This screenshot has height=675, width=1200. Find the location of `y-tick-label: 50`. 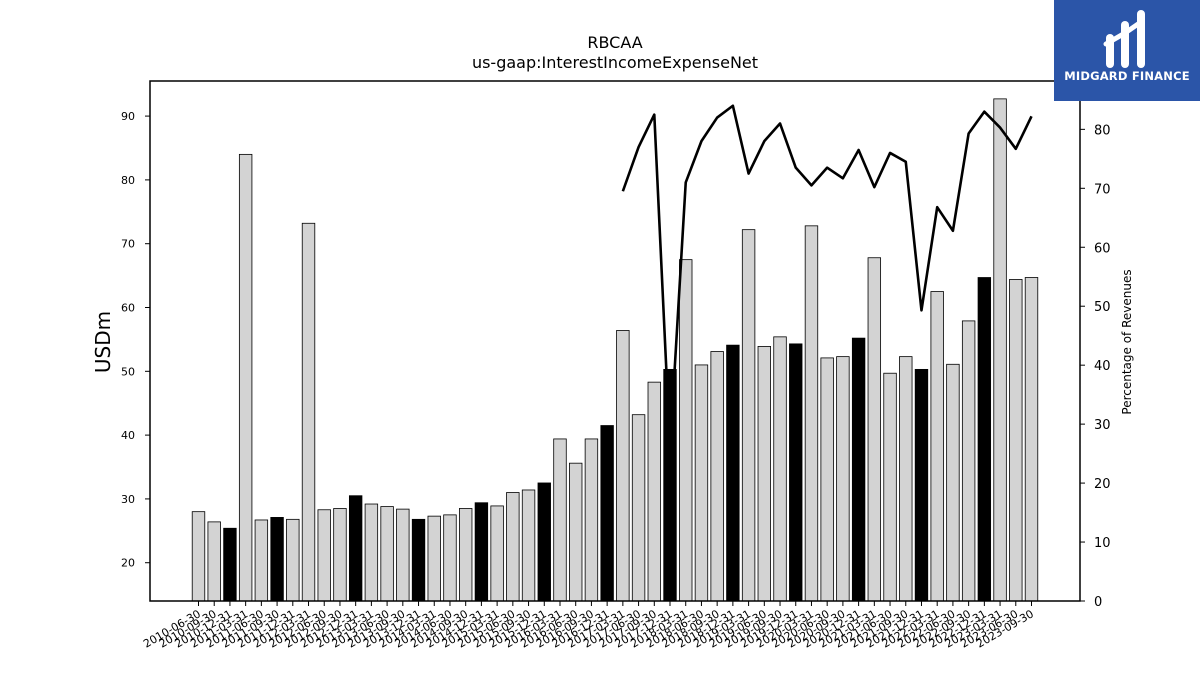

y-tick-label: 50 is located at coordinates (128, 371).